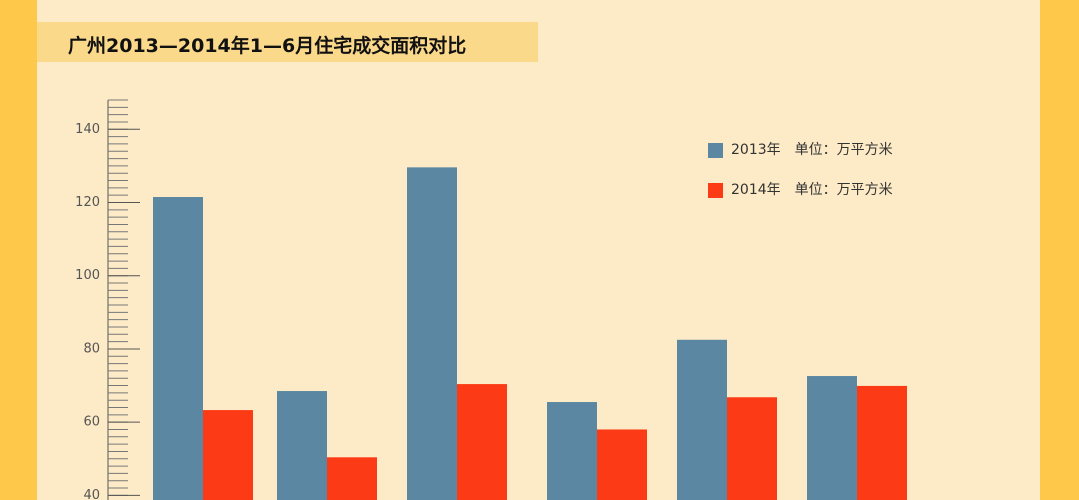 The image size is (1079, 500). I want to click on y-tick-label: 60, so click(91, 422).